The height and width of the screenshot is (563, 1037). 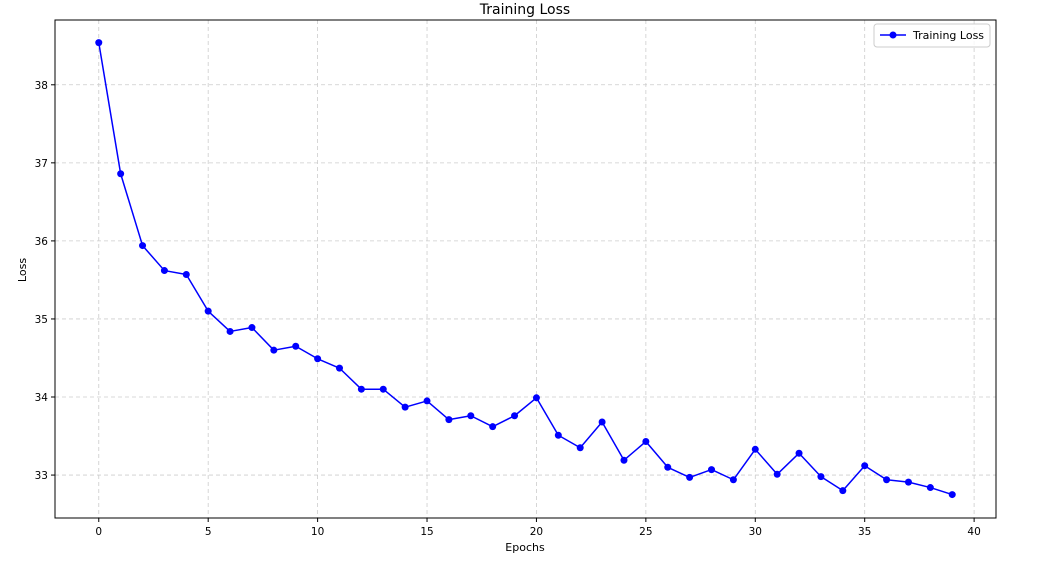 I want to click on x-tick-label: 35, so click(x=864, y=532).